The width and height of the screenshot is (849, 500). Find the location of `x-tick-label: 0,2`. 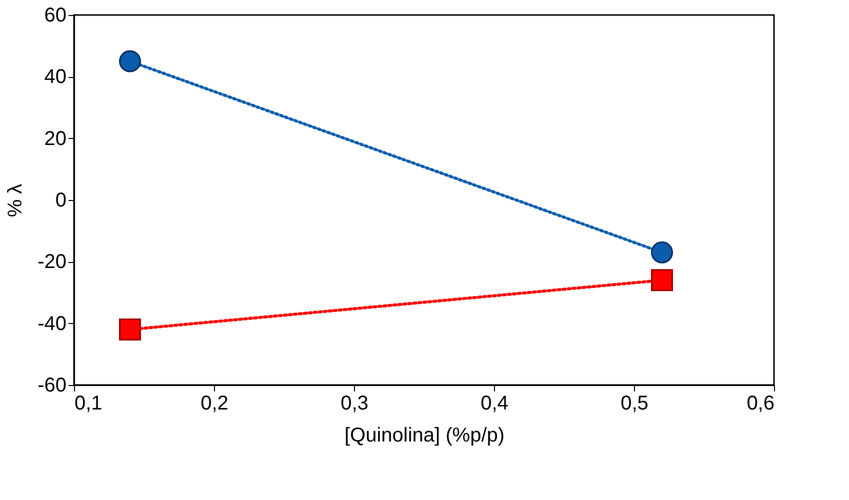

x-tick-label: 0,2 is located at coordinates (214, 403).